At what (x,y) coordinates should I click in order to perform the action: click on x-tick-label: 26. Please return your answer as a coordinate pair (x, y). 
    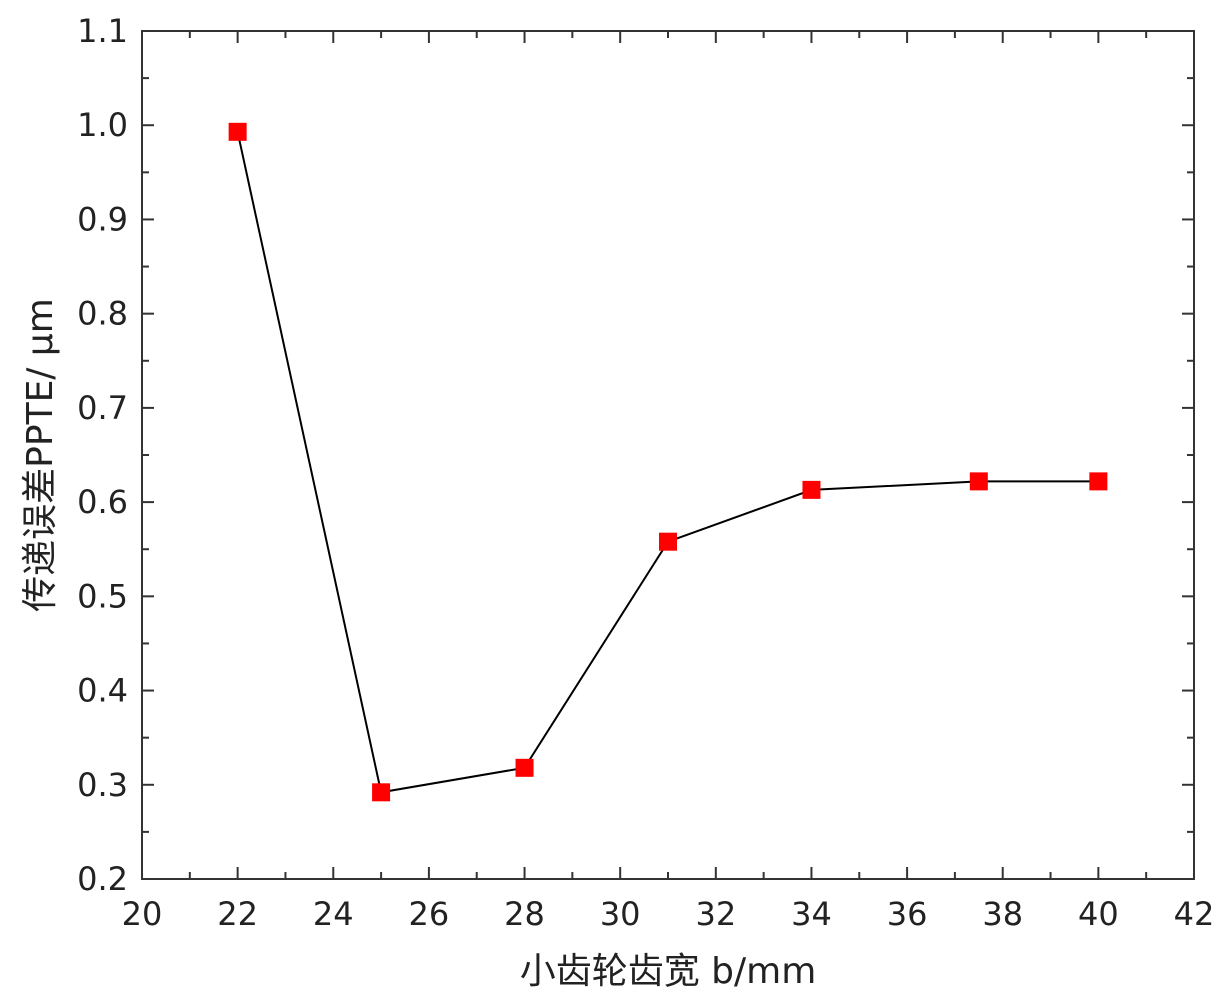
    Looking at the image, I should click on (429, 914).